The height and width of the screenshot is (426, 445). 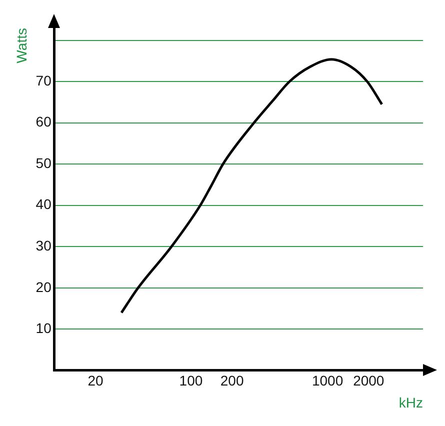 What do you see at coordinates (44, 162) in the screenshot?
I see `y-tick-label: 50` at bounding box center [44, 162].